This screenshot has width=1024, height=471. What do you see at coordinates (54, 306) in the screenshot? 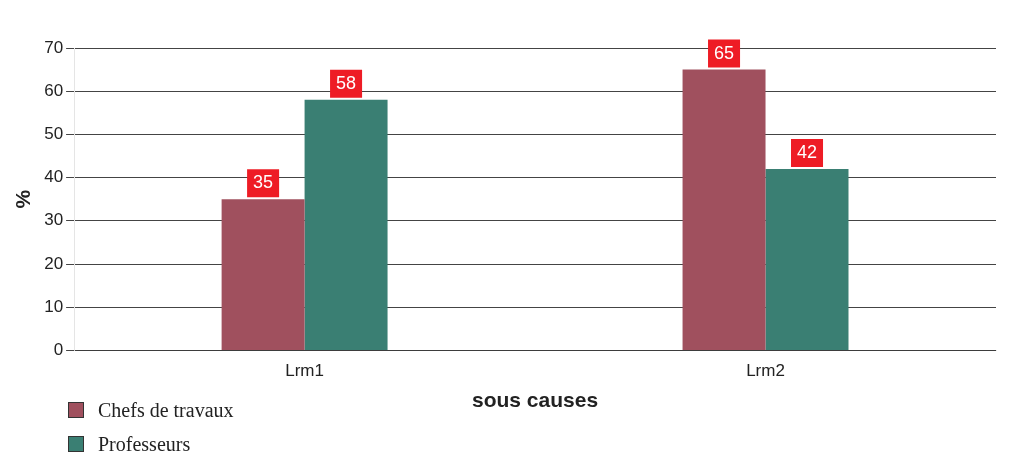
I see `y-tick-label: 10` at bounding box center [54, 306].